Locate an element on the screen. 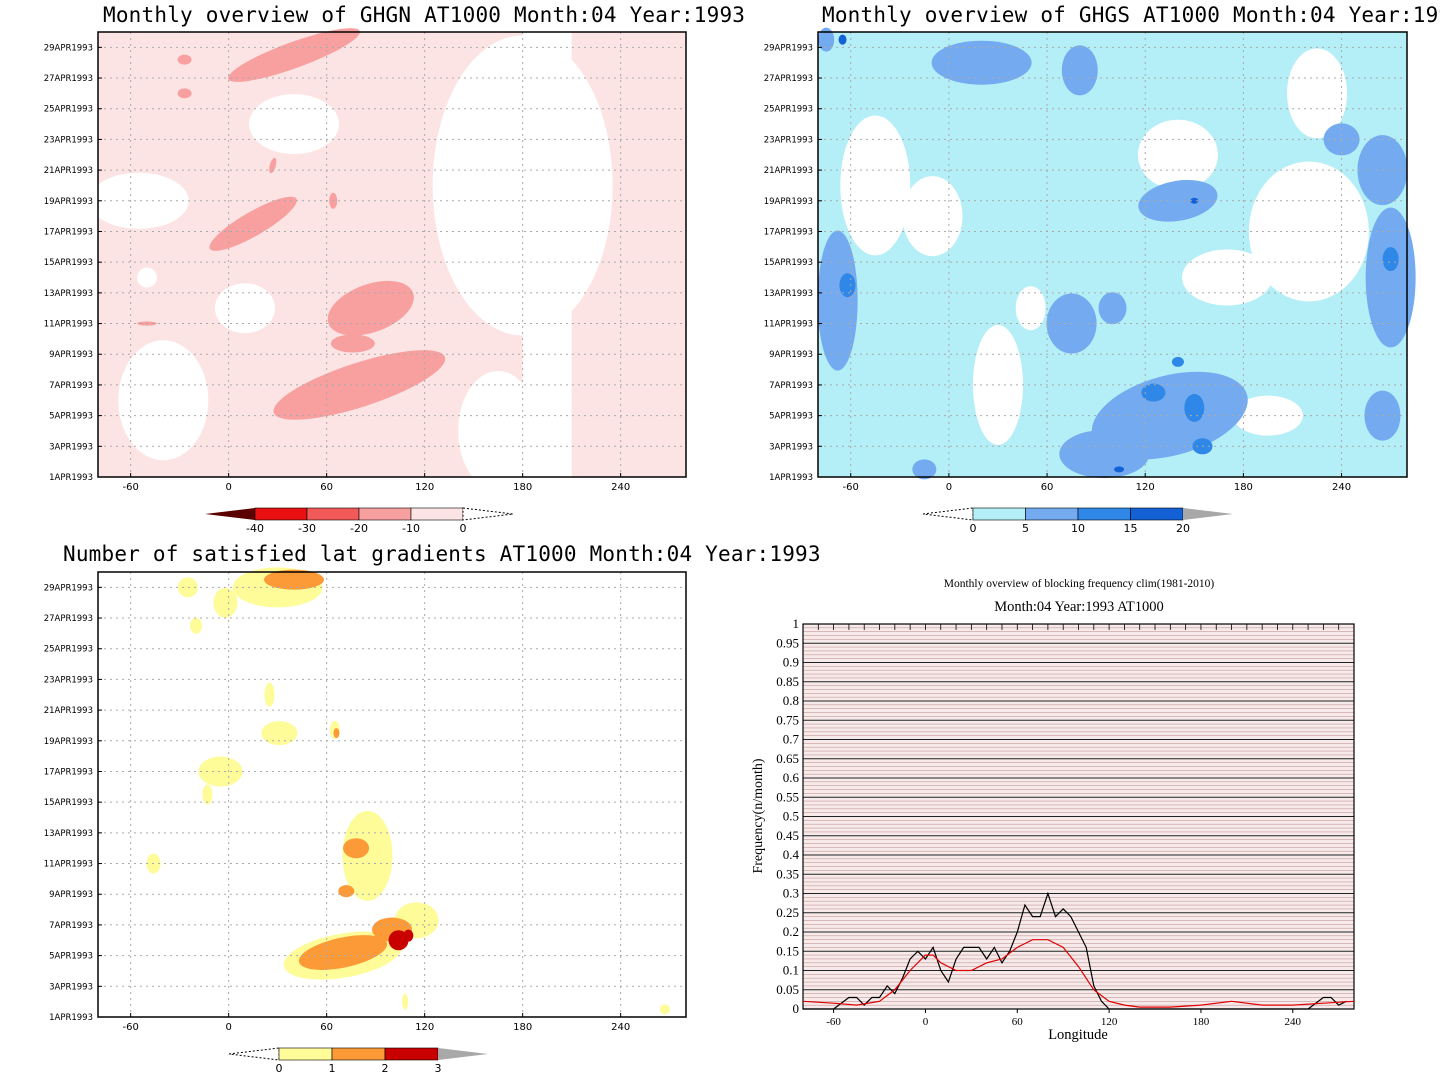 The image size is (1440, 1091). y-tick-label: 0.9 is located at coordinates (791, 662).